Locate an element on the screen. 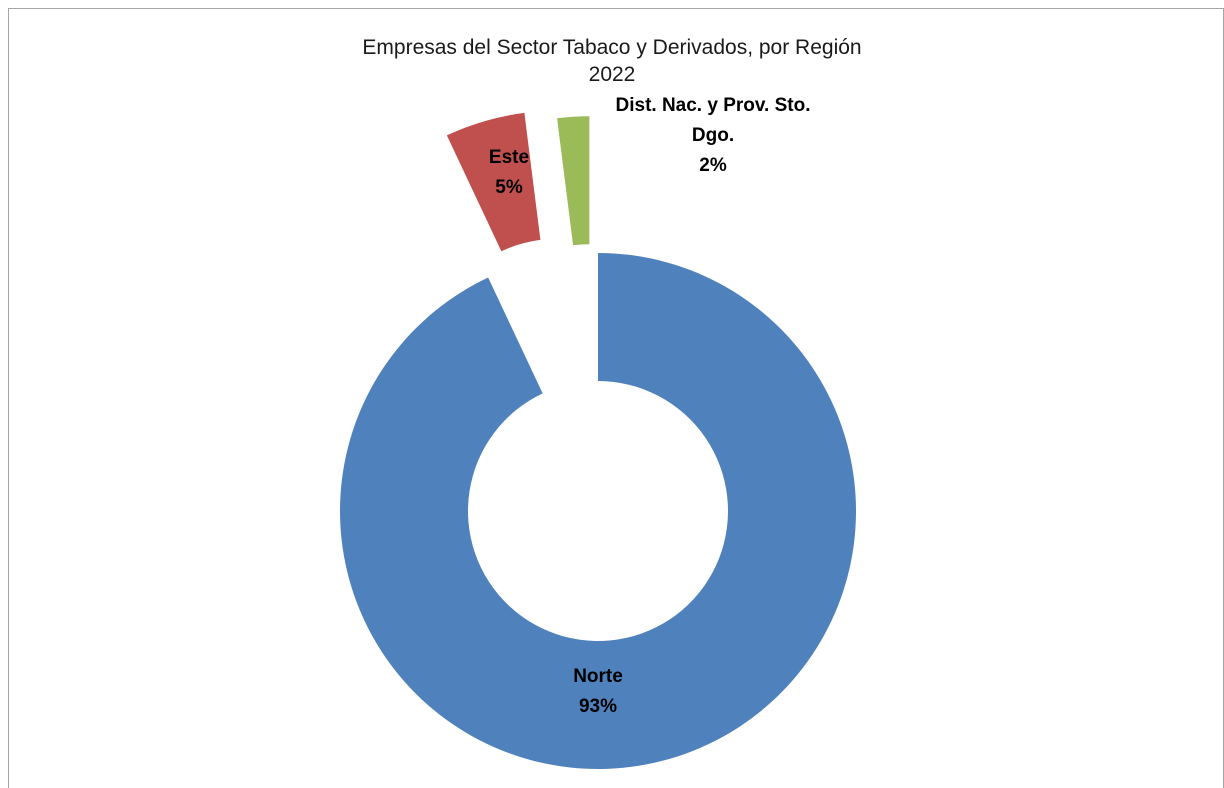 This screenshot has width=1224, height=788. slice-dist-nac-y-prov-sto-dgo is located at coordinates (573, 181).